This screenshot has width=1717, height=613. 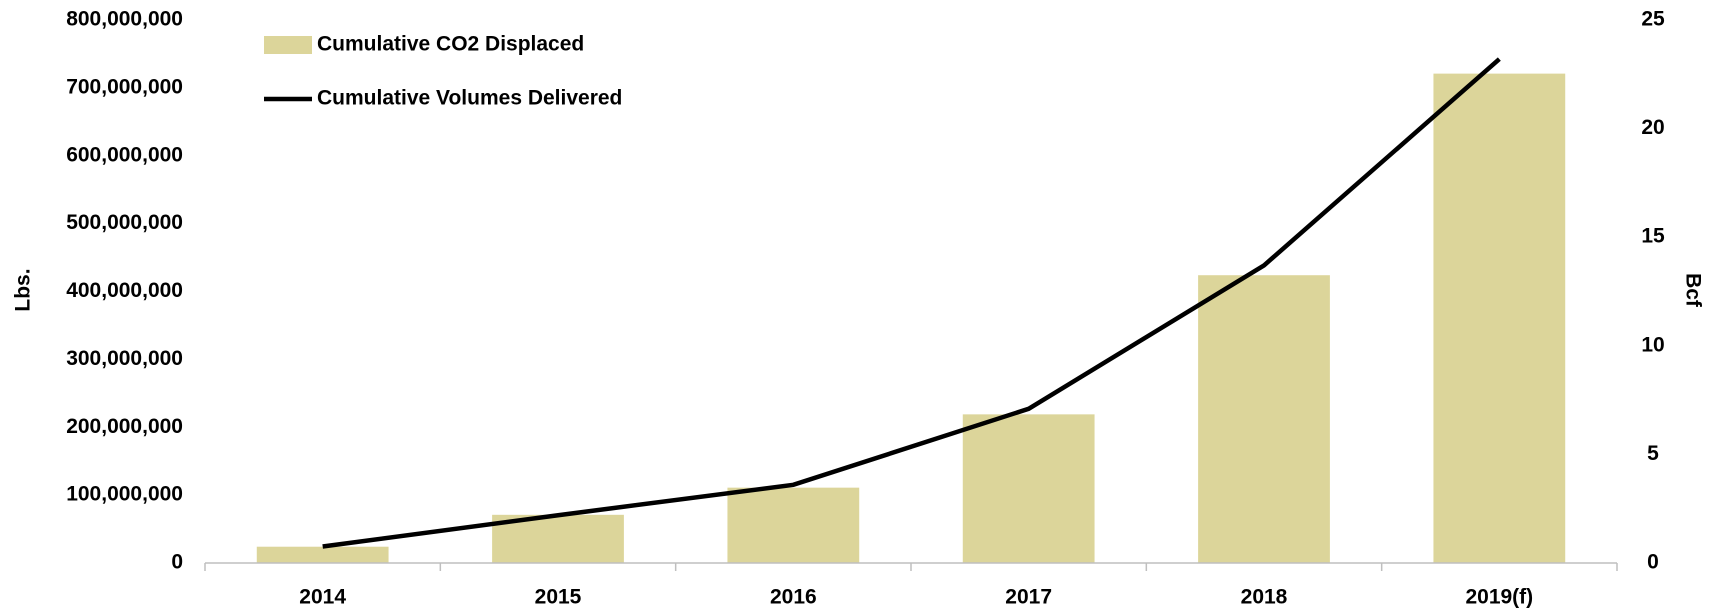 I want to click on x-tick-label: 2019(f), so click(x=1499, y=597).